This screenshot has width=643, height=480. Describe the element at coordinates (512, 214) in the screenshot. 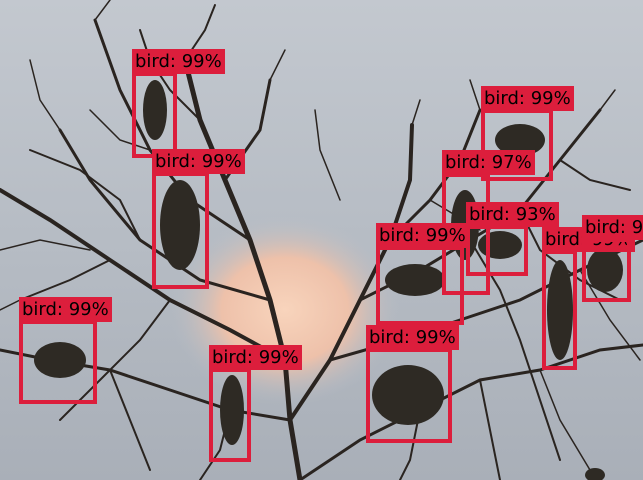

I see `detection-label: bird: 93%` at that location.